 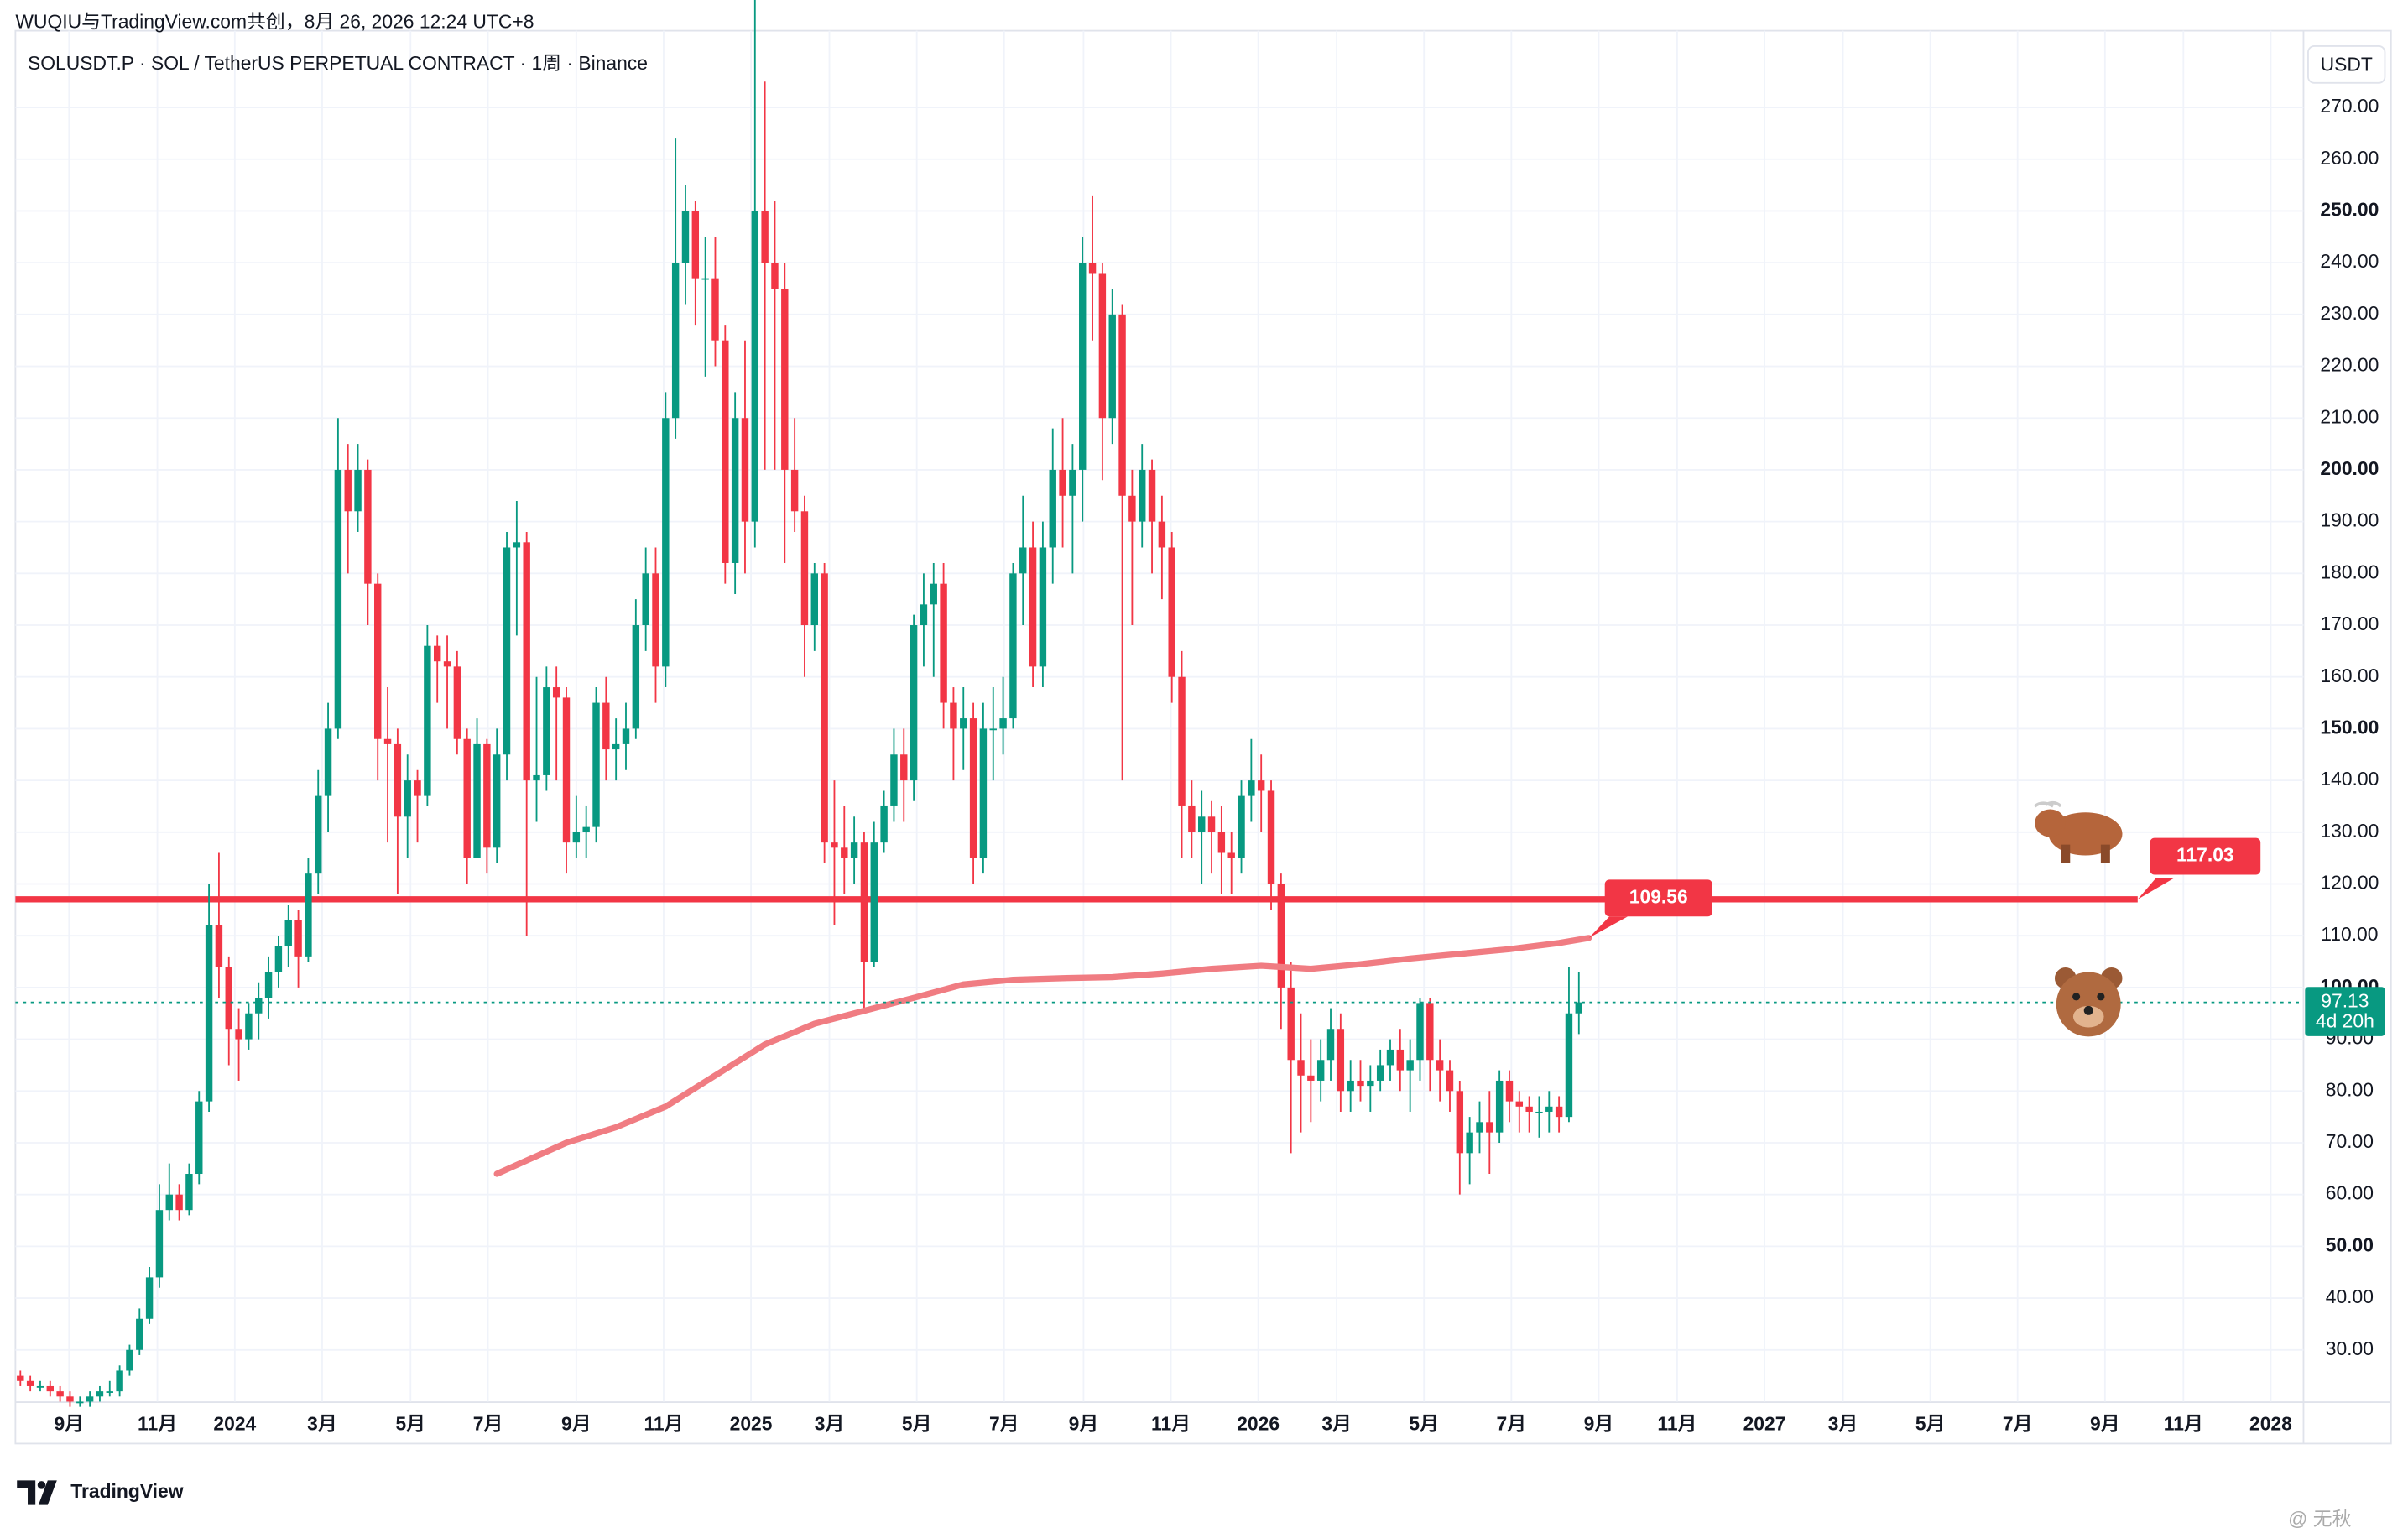 What do you see at coordinates (2349, 468) in the screenshot?
I see `y-tick-label: 200.00` at bounding box center [2349, 468].